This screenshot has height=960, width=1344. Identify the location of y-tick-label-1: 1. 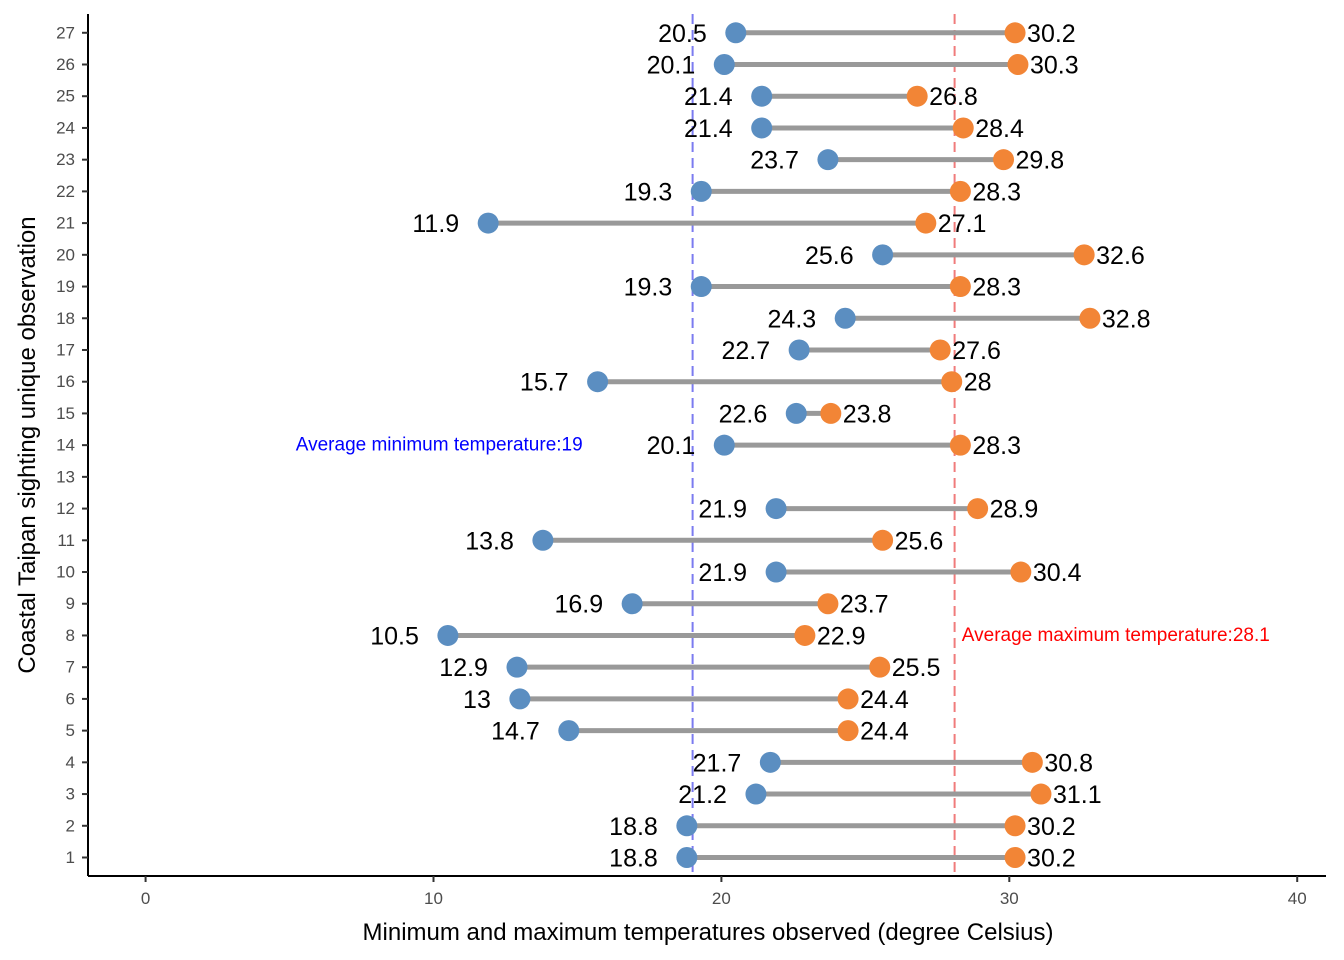
(70, 857).